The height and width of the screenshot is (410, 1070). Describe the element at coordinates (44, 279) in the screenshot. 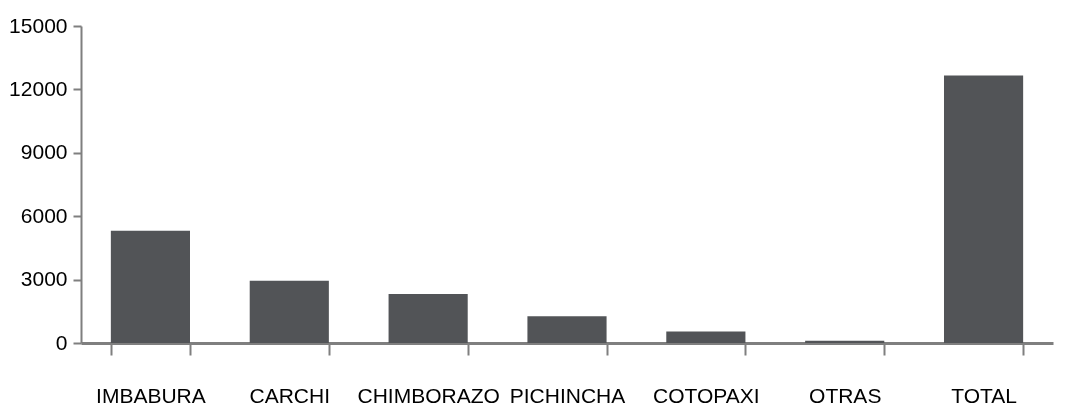

I see `y-tick-label: 3000` at that location.